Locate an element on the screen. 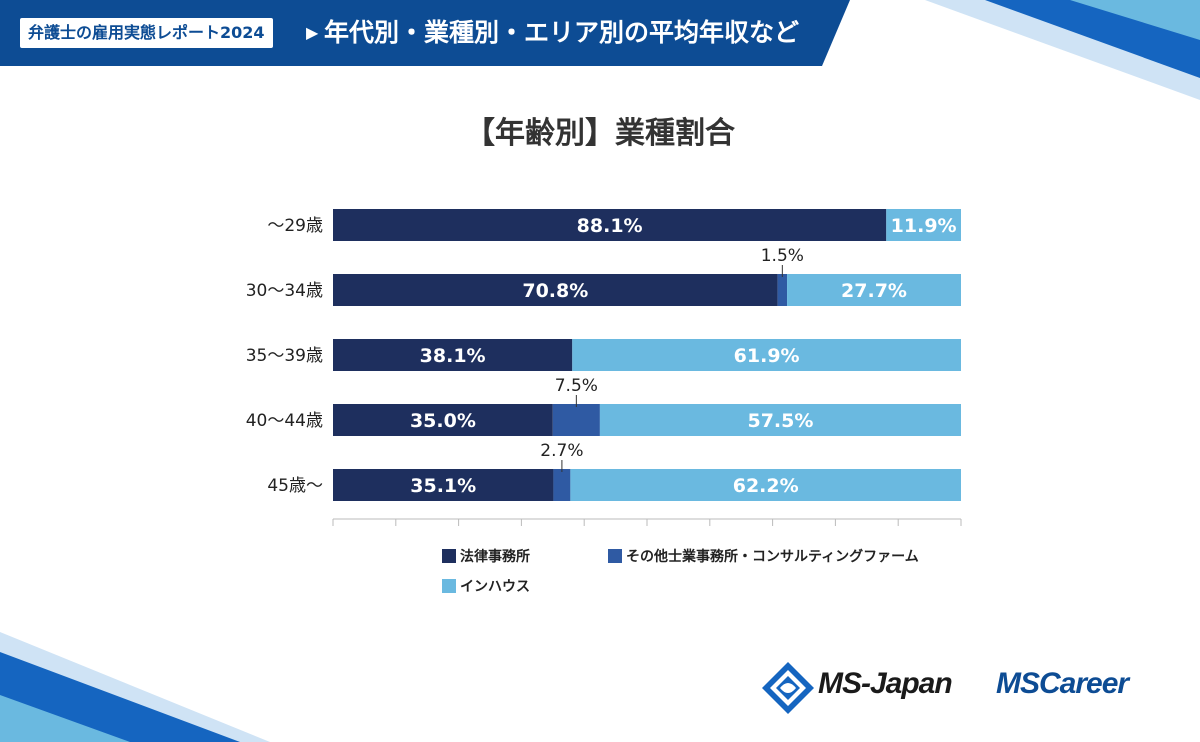  category-label: 40〜44歳 is located at coordinates (284, 421).